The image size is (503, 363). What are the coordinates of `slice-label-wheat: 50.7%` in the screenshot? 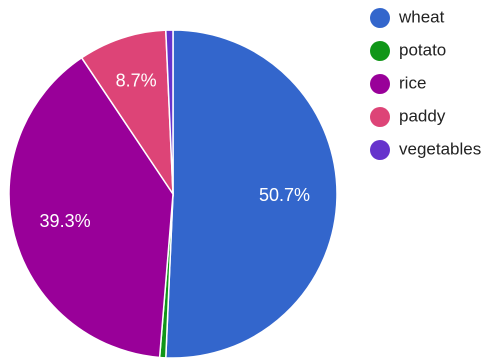 It's located at (284, 195).